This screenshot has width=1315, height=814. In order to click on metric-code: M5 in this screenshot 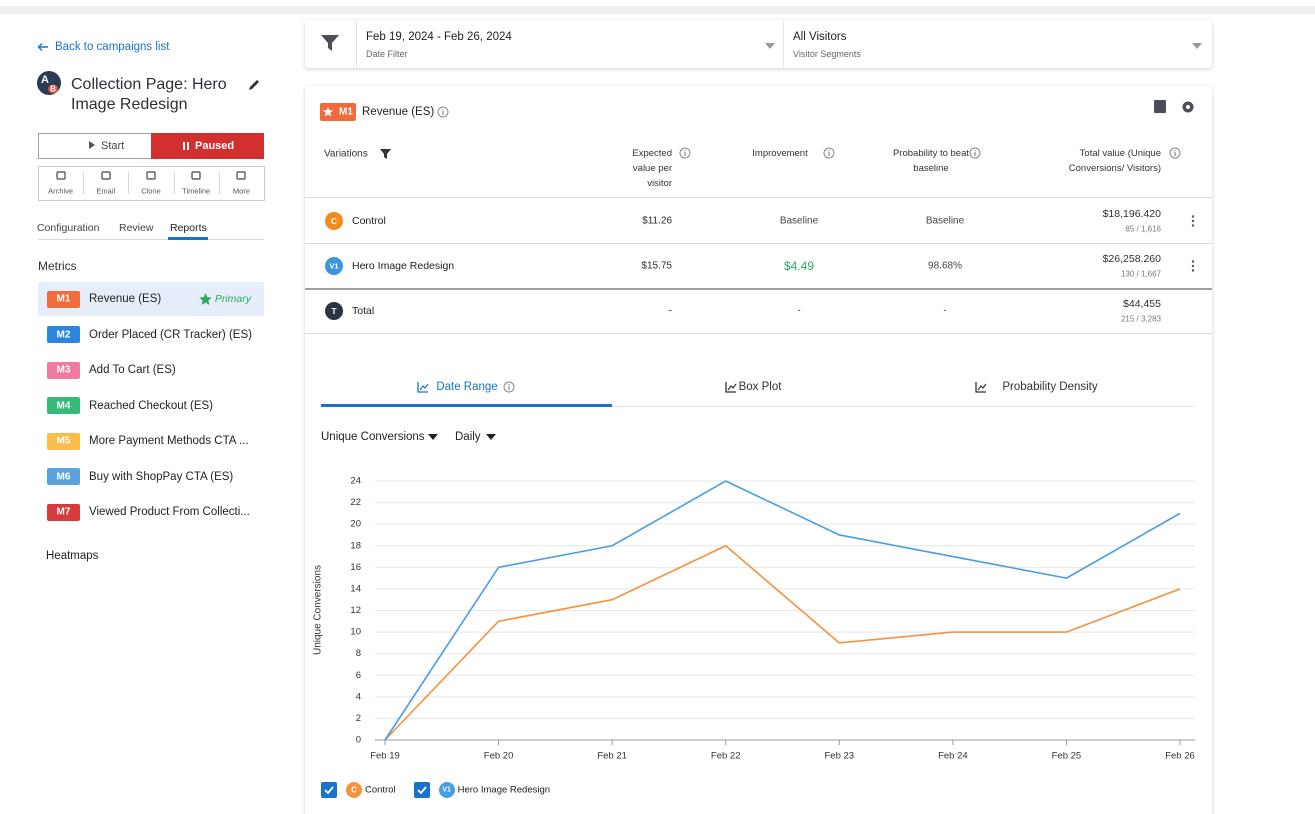, I will do `click(63, 441)`.